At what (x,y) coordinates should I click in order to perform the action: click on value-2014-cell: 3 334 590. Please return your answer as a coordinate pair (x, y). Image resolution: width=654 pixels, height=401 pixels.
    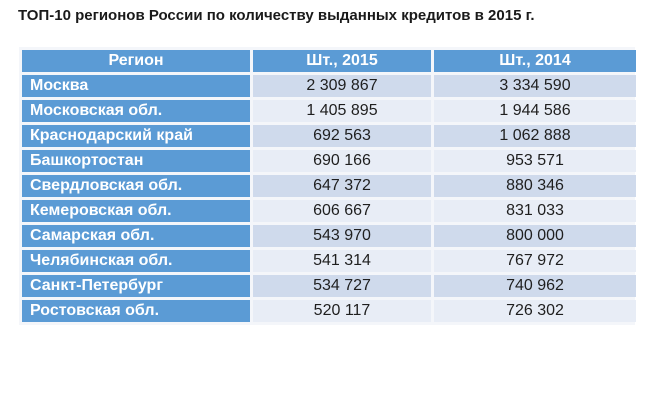
    Looking at the image, I should click on (535, 86).